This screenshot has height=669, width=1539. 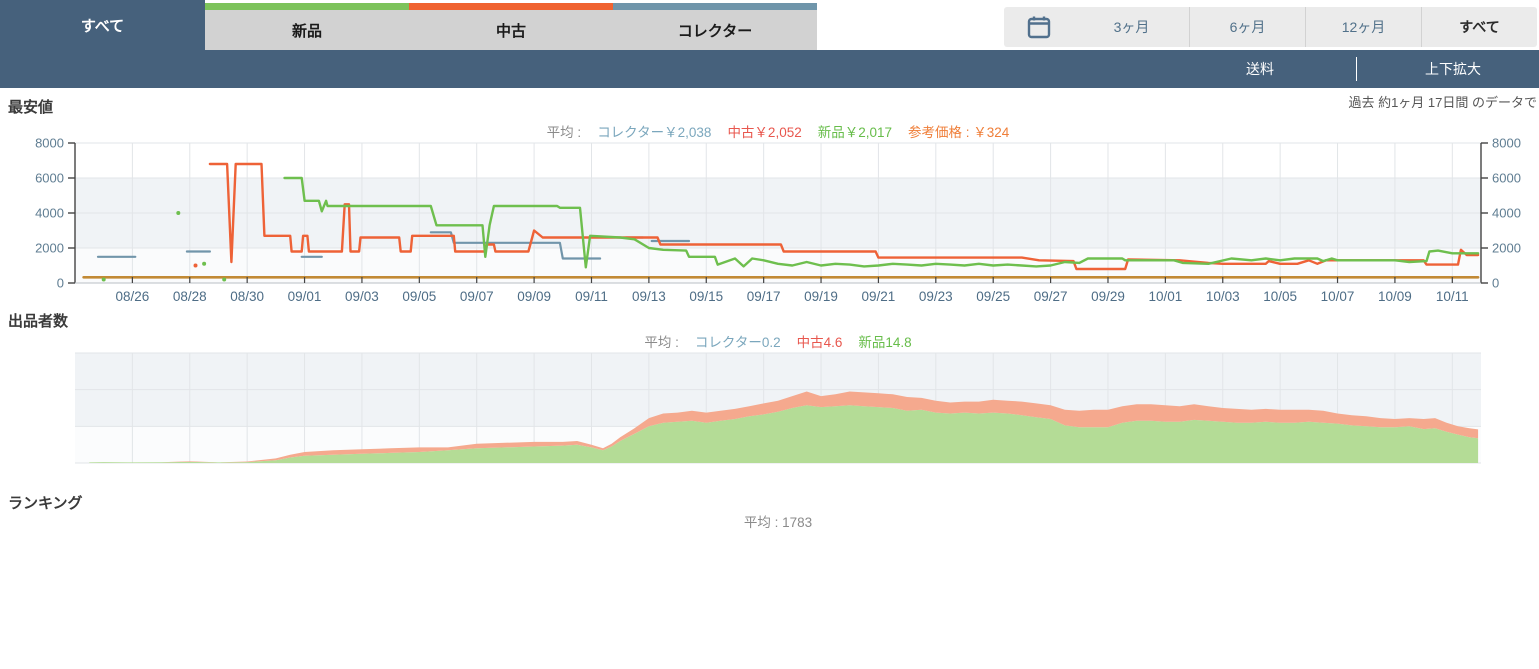 What do you see at coordinates (764, 132) in the screenshot?
I see `legend-item: 中古￥2,052` at bounding box center [764, 132].